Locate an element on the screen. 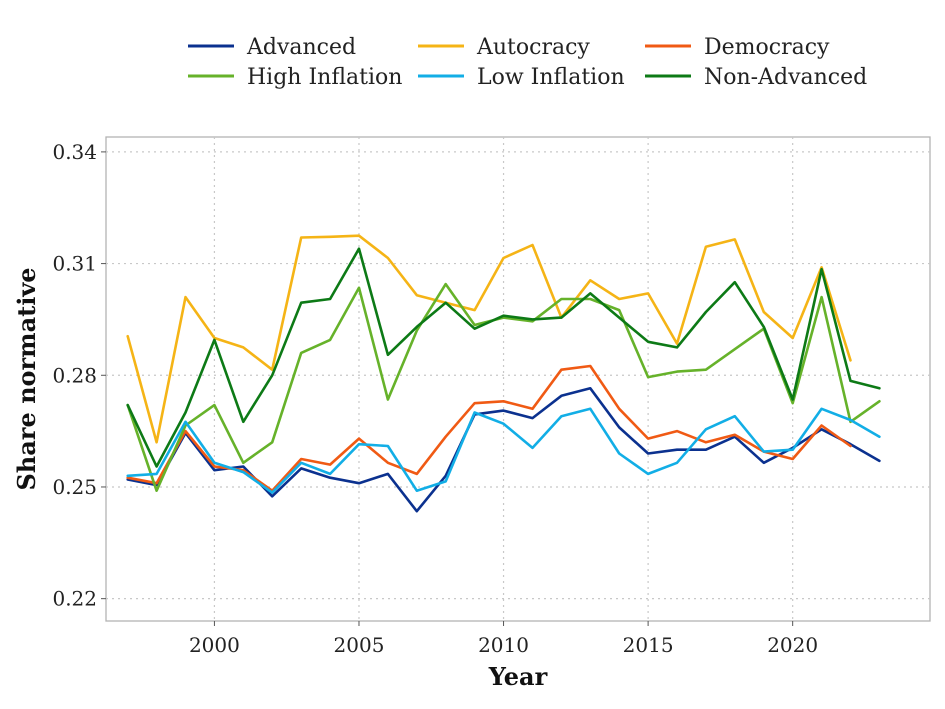 This screenshot has width=945, height=709. y-tick-label: 0.25 is located at coordinates (74, 487).